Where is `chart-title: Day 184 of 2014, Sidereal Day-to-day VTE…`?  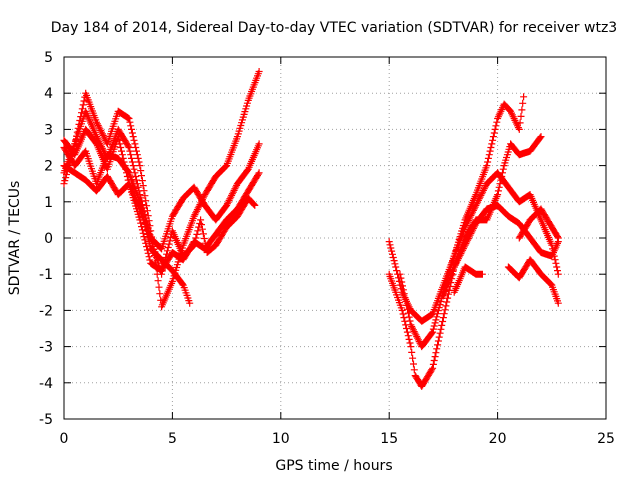
chart-title: Day 184 of 2014, Sidereal Day-to-day VTE… is located at coordinates (334, 28).